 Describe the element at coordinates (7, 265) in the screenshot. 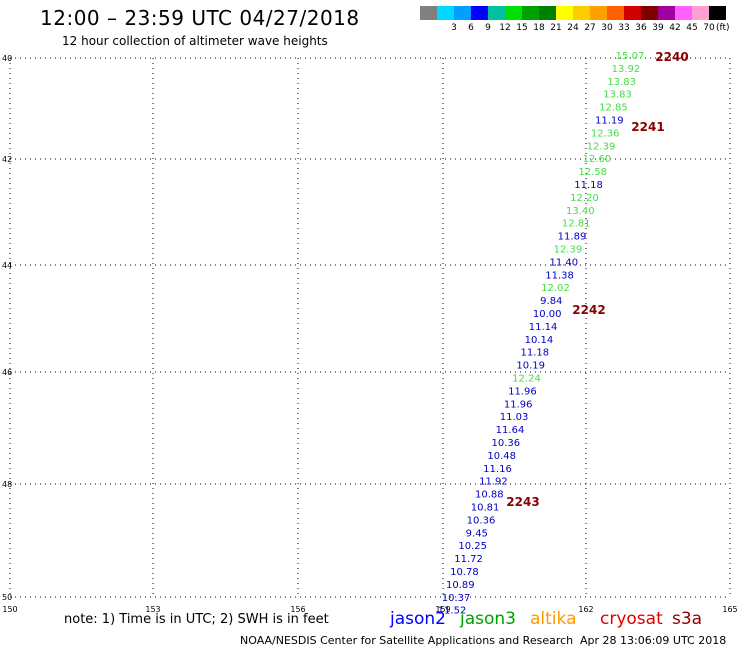

I see `lat-label: 44` at that location.